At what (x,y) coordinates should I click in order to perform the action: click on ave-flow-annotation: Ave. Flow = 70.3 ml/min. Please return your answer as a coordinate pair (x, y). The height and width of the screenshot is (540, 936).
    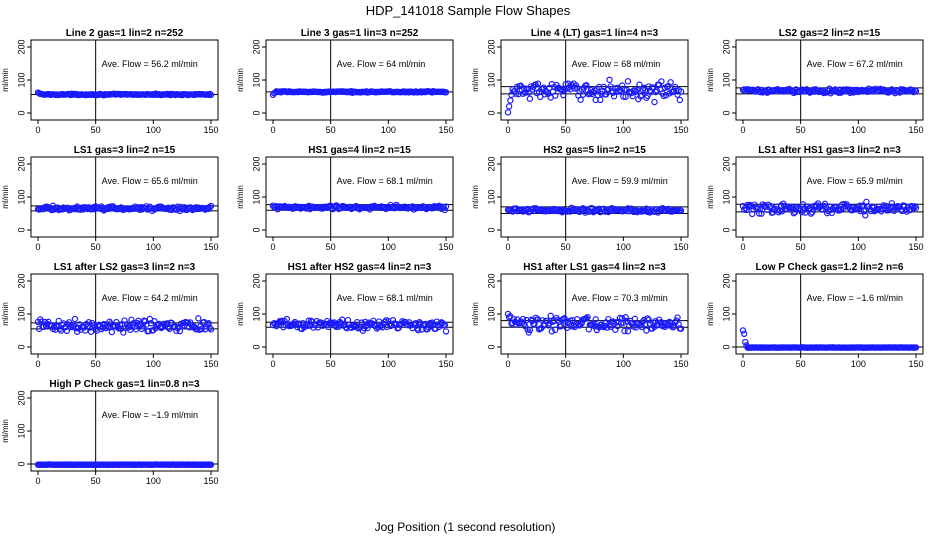
    Looking at the image, I should click on (620, 298).